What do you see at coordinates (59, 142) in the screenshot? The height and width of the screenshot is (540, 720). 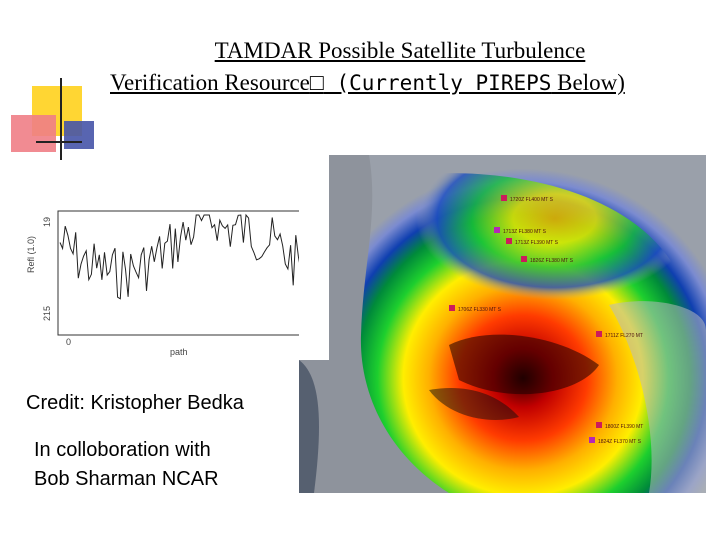 I see `decor-horizontal-line` at bounding box center [59, 142].